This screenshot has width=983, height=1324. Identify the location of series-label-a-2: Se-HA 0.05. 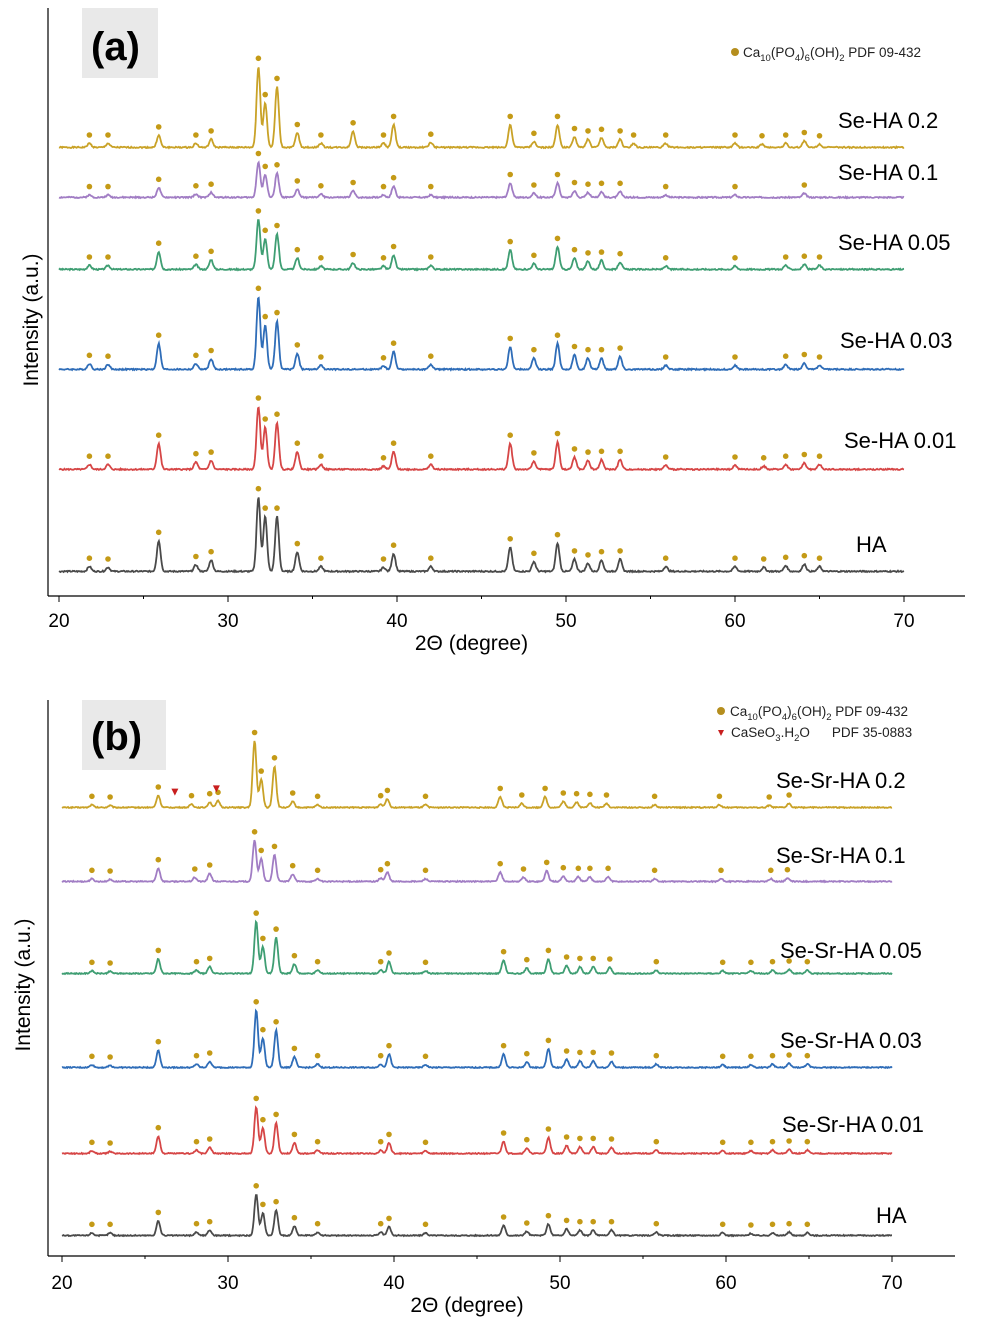
(894, 242).